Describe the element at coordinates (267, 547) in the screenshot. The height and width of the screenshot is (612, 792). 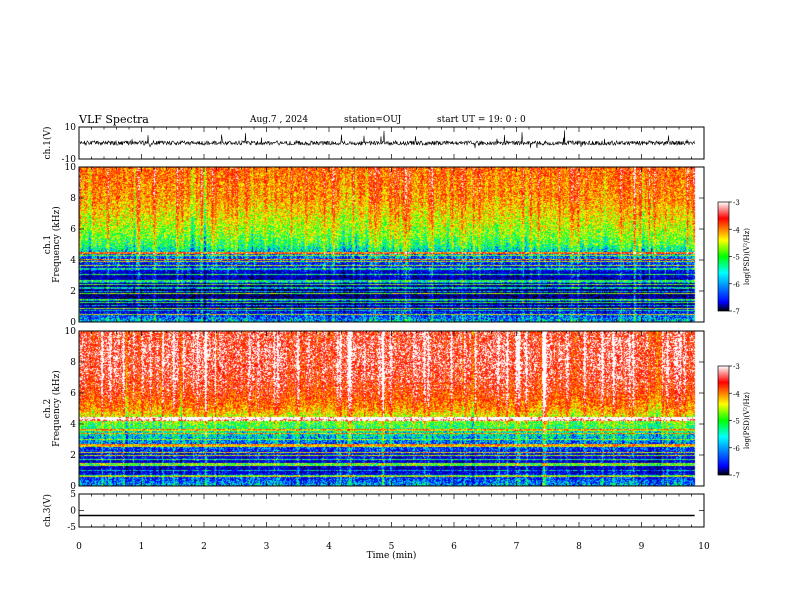
I see `x-tick-label: 3` at that location.